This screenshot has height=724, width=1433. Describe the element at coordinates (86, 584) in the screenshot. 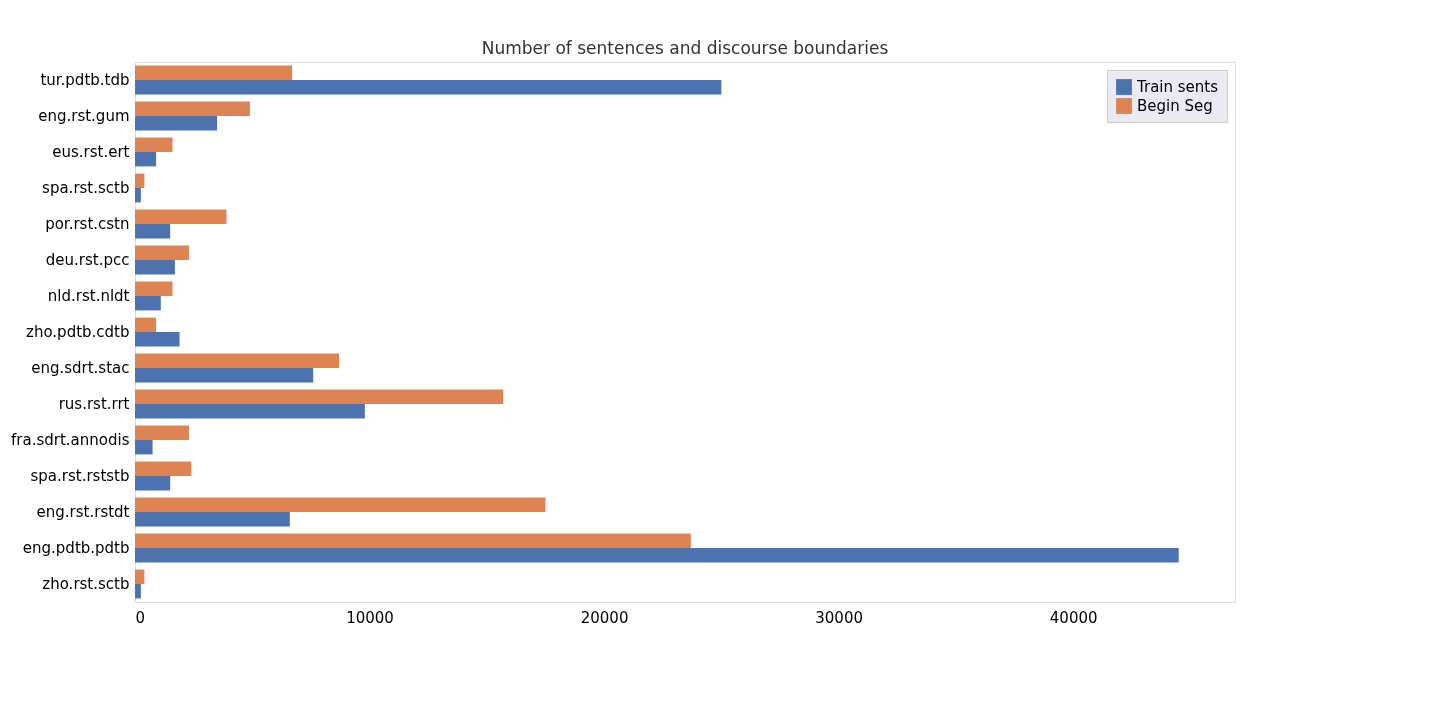

I see `y-tick-label: zho.rst.sctb` at that location.